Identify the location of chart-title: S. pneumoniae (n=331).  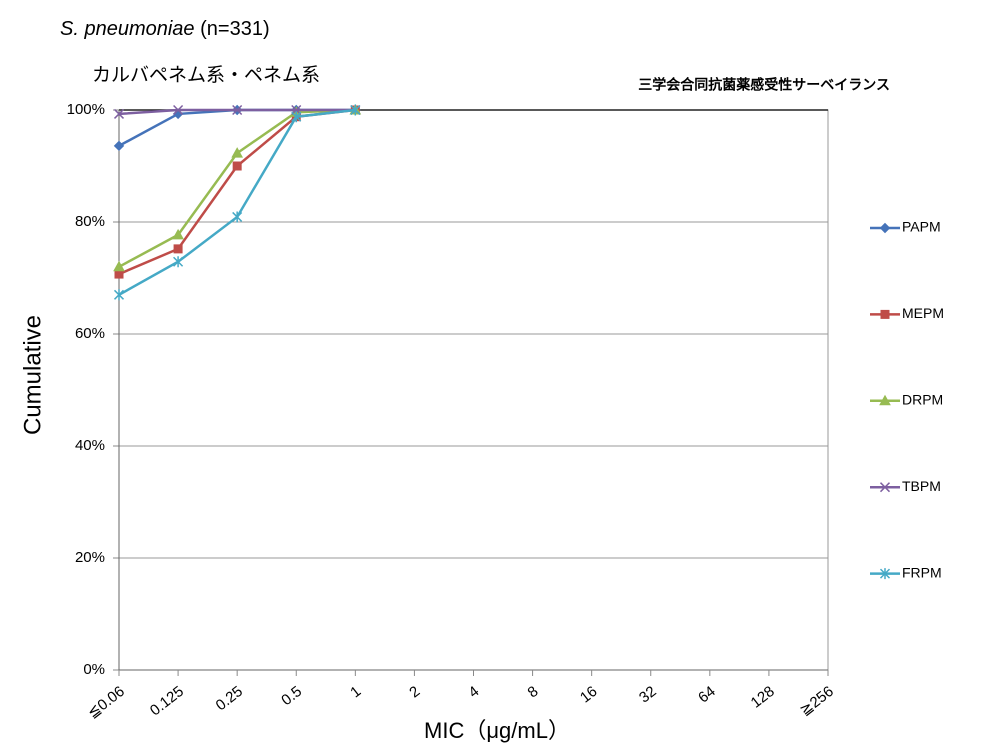
(165, 29).